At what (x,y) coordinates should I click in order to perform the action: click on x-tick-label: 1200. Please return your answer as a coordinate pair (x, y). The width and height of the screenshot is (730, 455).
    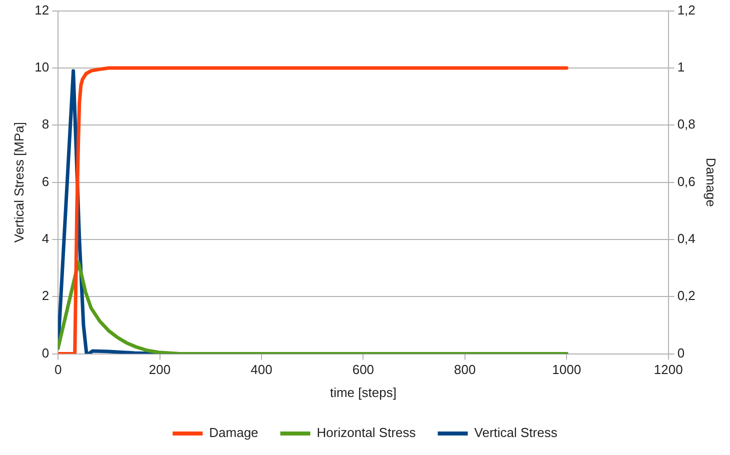
    Looking at the image, I should click on (668, 370).